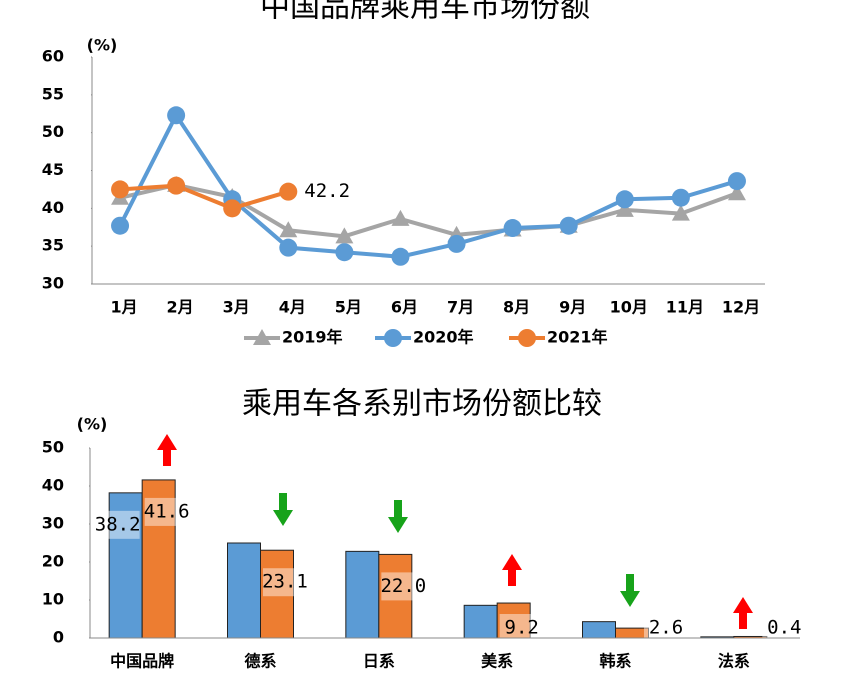  I want to click on data-label: 22.0, so click(403, 586).